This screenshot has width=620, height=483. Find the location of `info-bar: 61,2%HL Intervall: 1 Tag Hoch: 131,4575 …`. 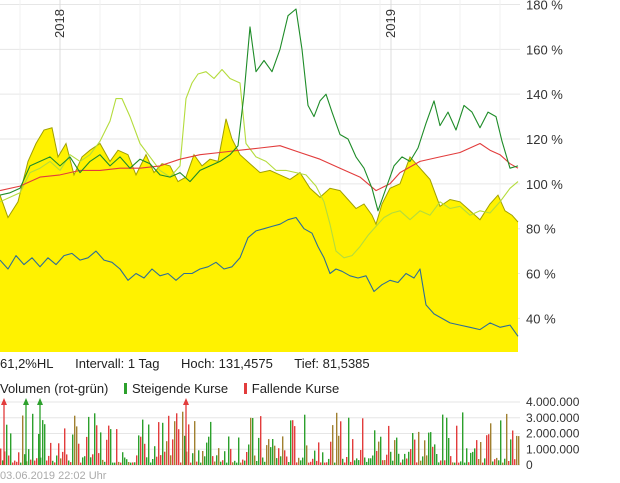

info-bar: 61,2%HL Intervall: 1 Tag Hoch: 131,4575 … is located at coordinates (194, 363).